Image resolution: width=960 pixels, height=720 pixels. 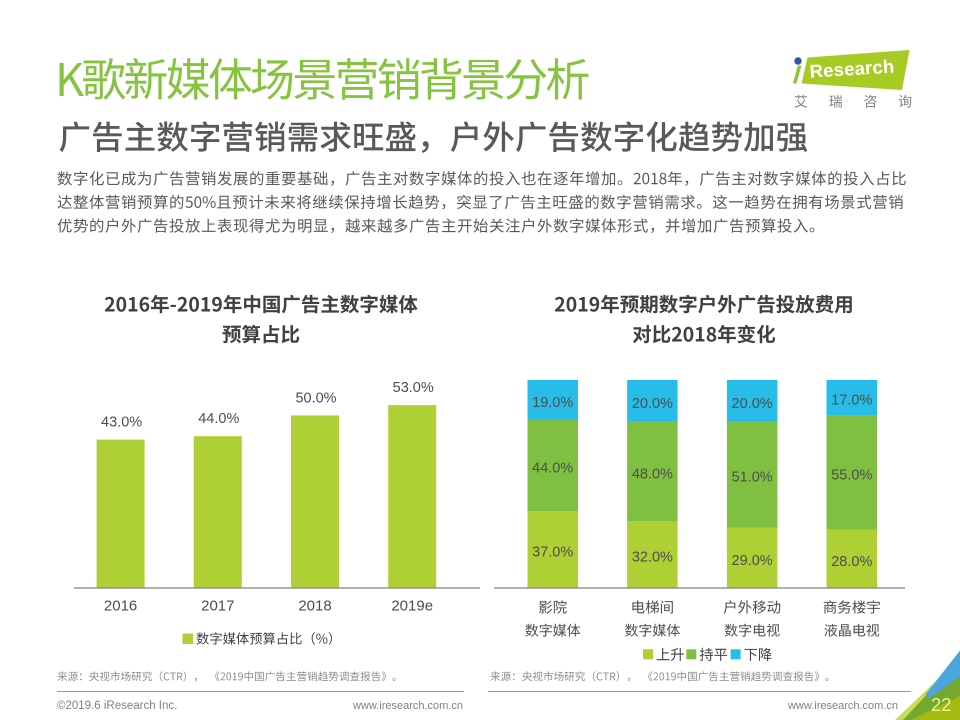 What do you see at coordinates (941, 704) in the screenshot?
I see `svg-text: 22` at bounding box center [941, 704].